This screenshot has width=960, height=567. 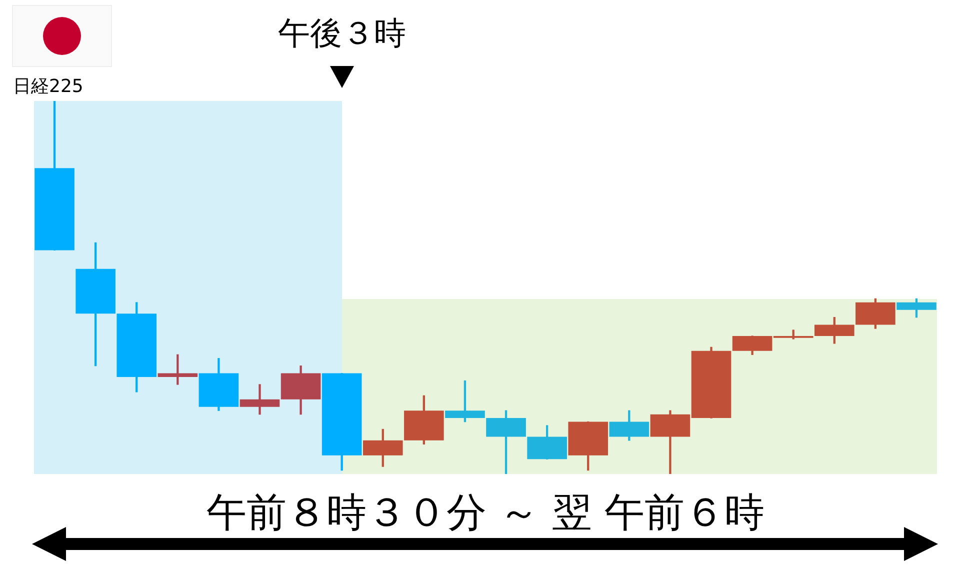 What do you see at coordinates (48, 86) in the screenshot?
I see `chart-title: 日経225` at bounding box center [48, 86].